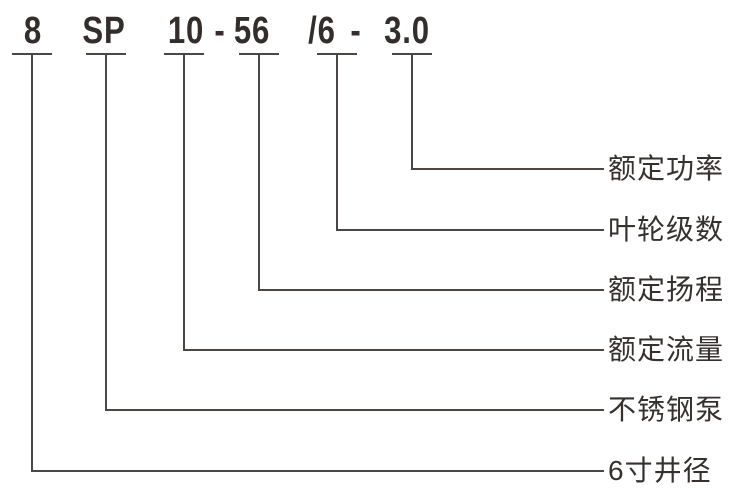  I want to click on hline-SP, so click(354, 410).